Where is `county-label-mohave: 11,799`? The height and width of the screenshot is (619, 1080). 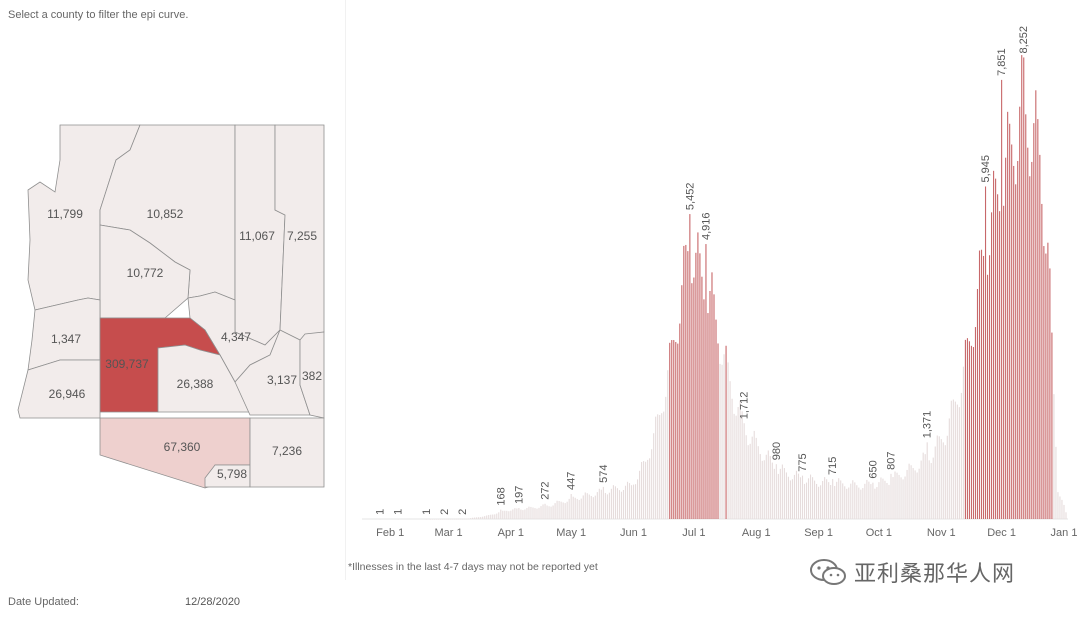
county-label-mohave: 11,799 is located at coordinates (65, 214).